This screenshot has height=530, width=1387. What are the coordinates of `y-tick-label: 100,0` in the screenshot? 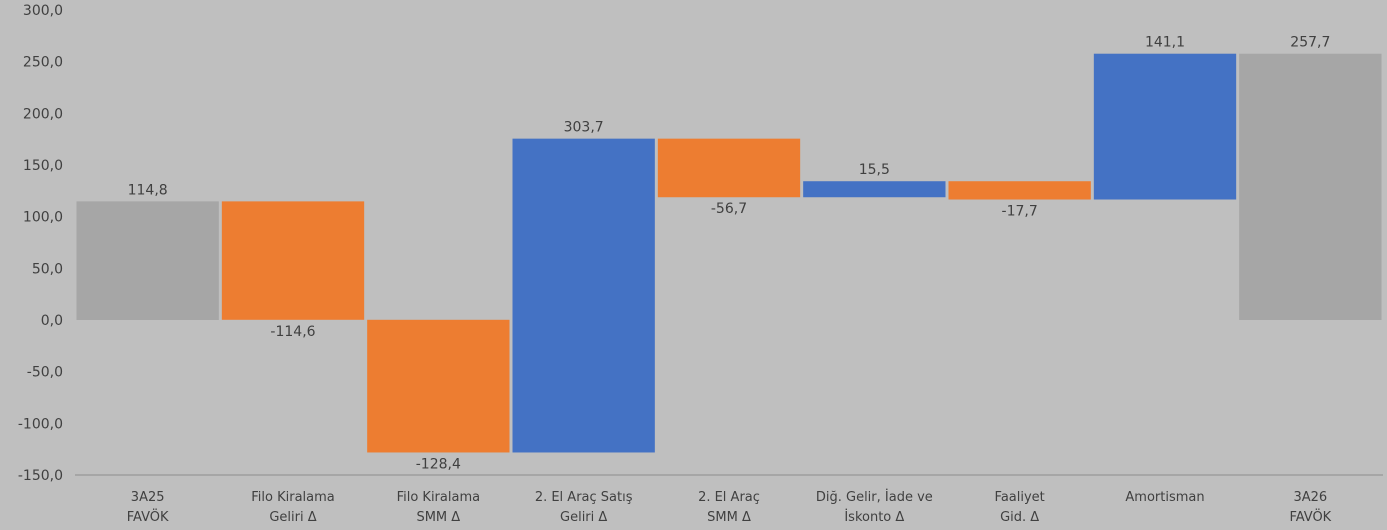 It's located at (43, 218).